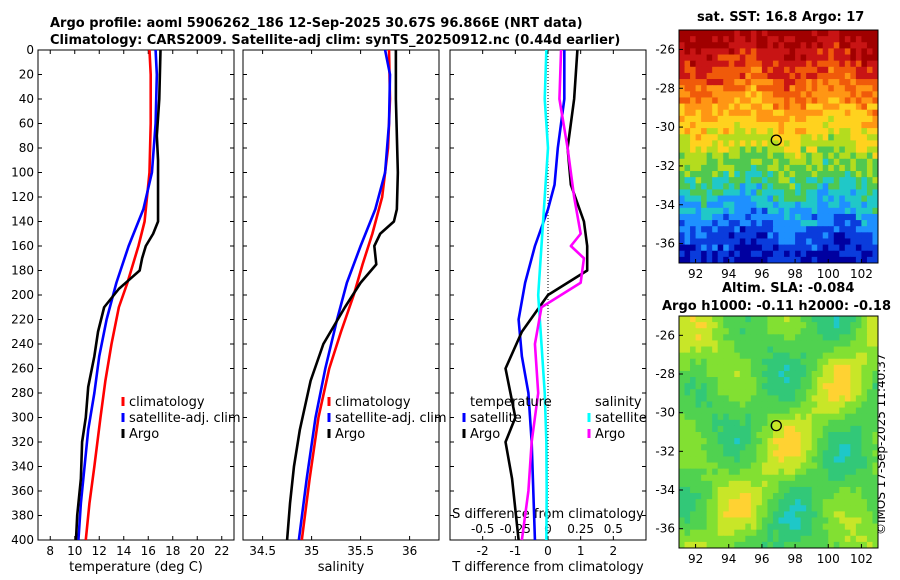  What do you see at coordinates (613, 529) in the screenshot?
I see `sdiff-tick-label: 0.5` at bounding box center [613, 529].